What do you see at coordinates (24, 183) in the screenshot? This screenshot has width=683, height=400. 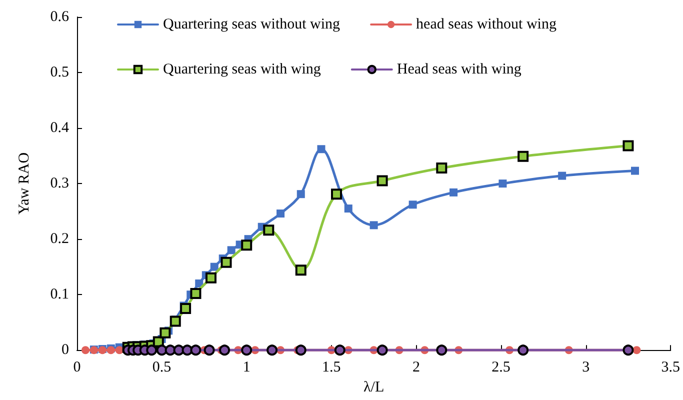 I see `y-axis-title: Yaw RAO` at bounding box center [24, 183].